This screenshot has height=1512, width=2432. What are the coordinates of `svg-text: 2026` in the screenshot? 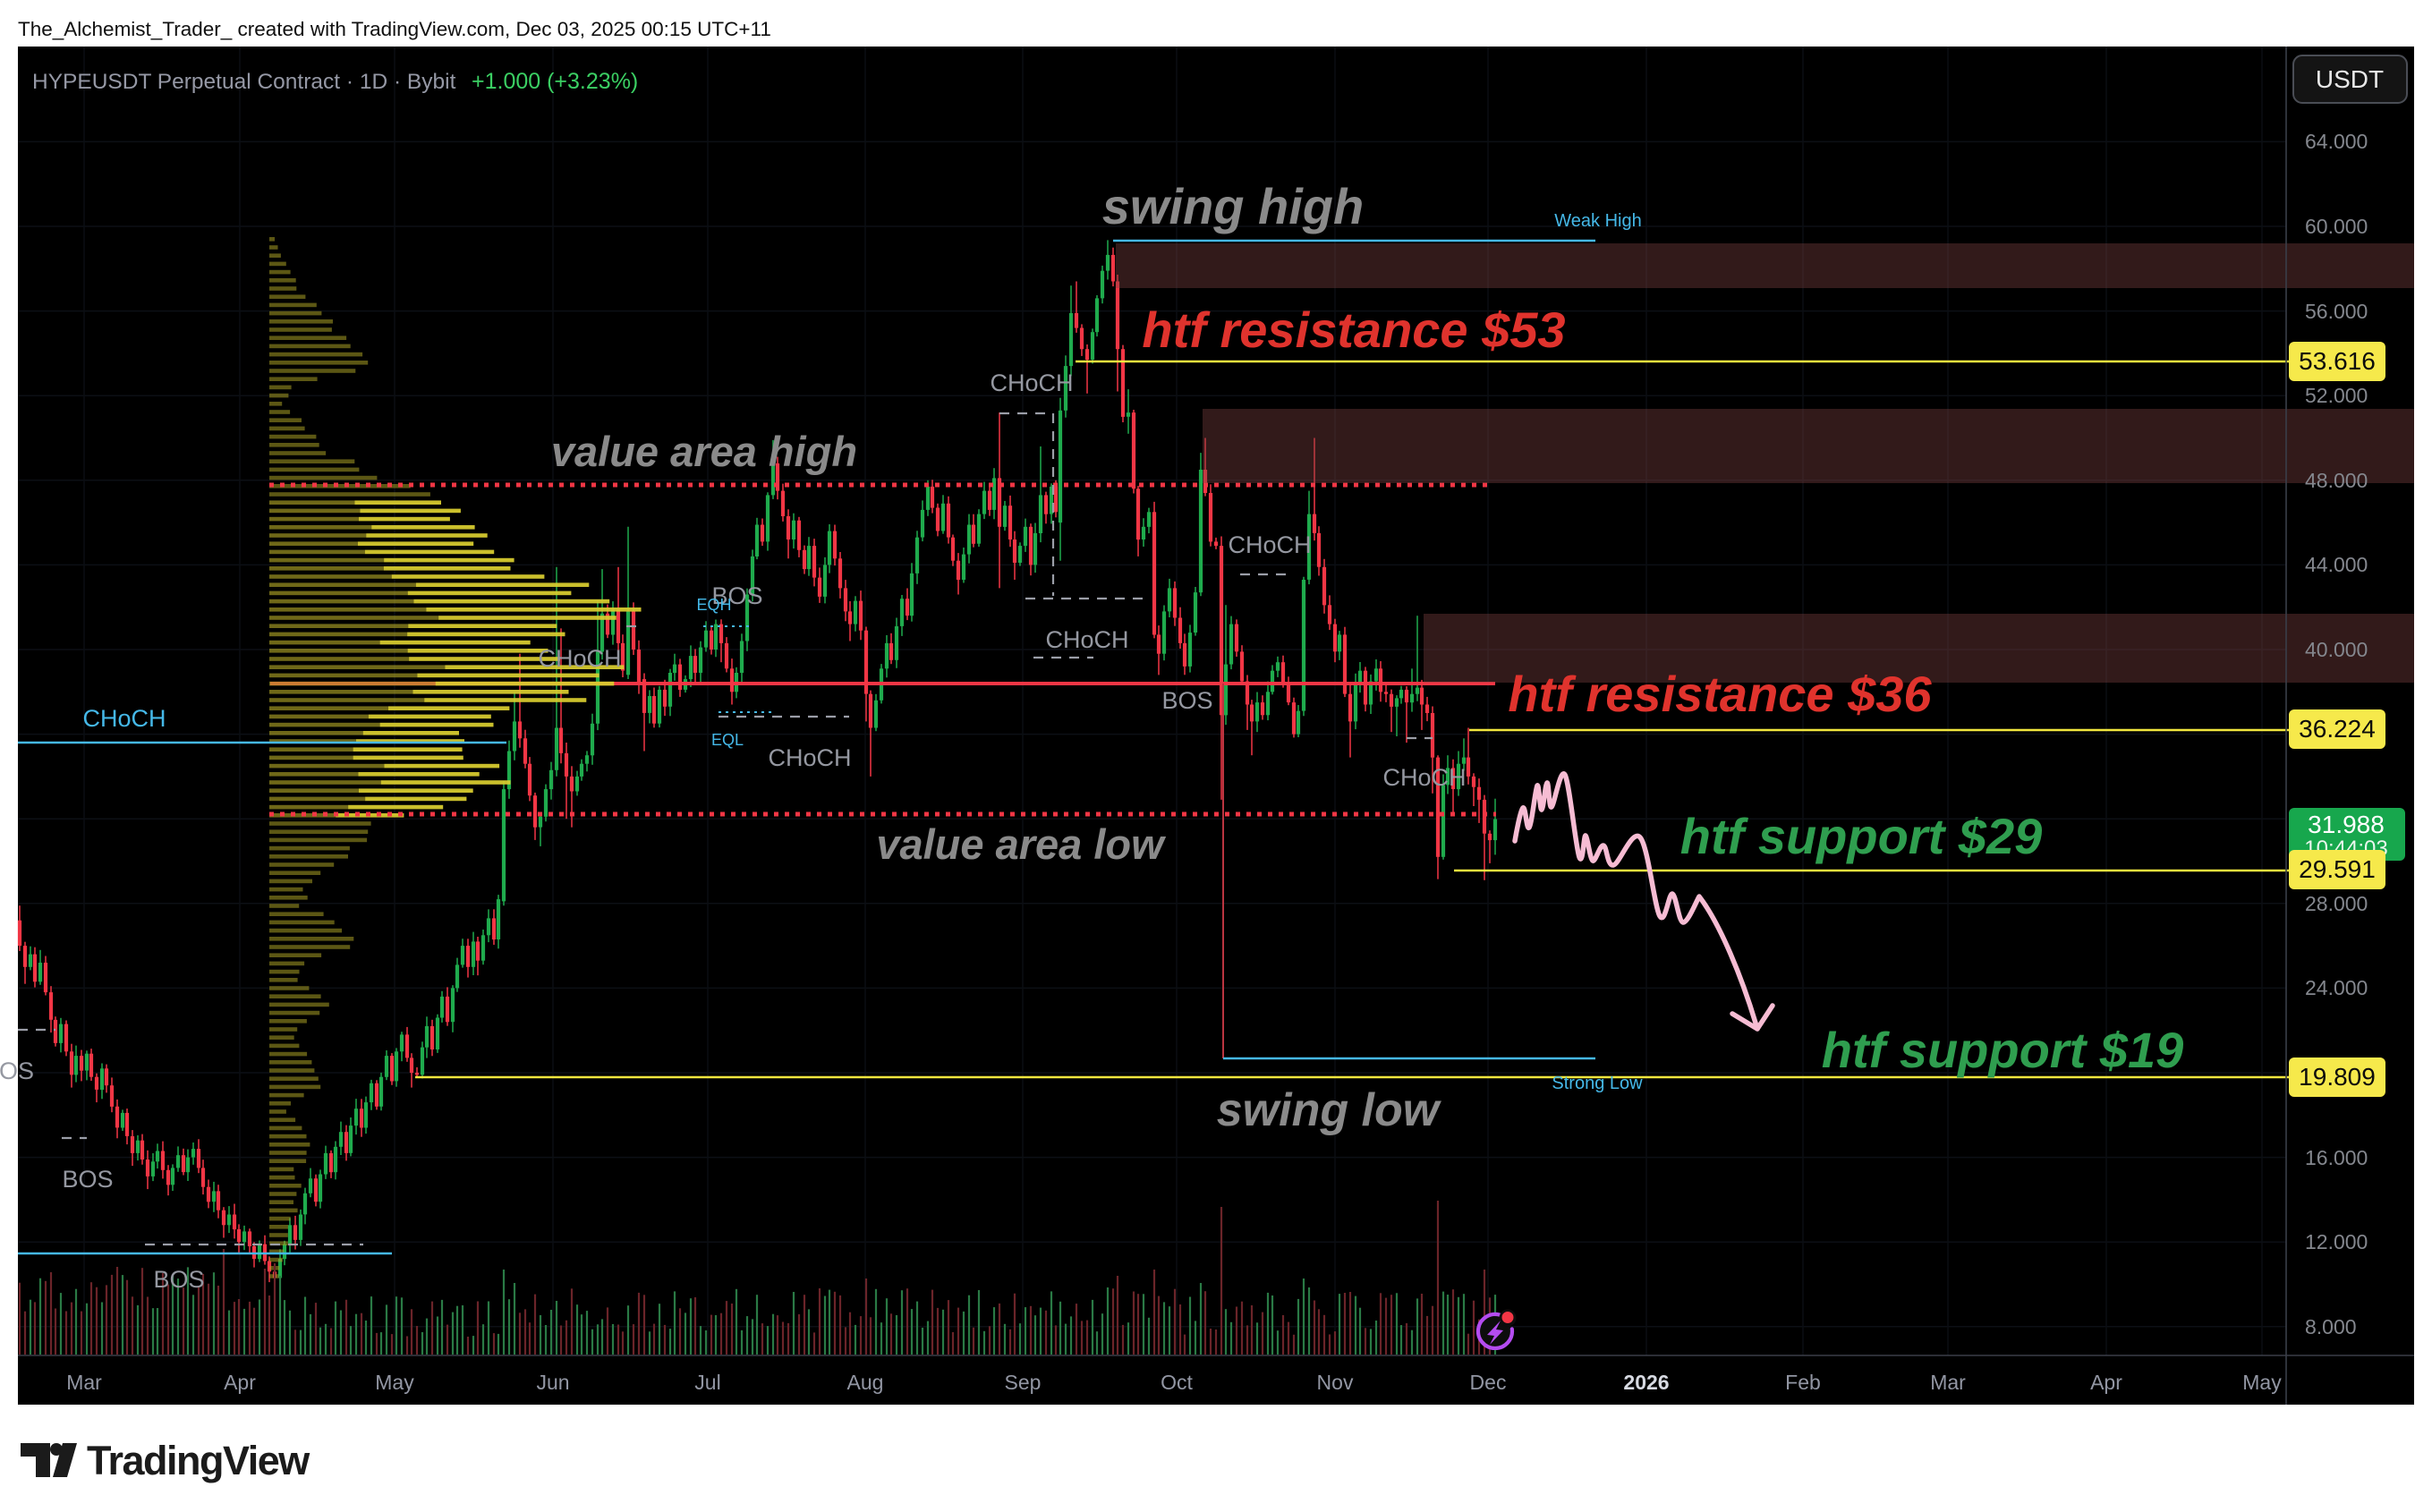 It's located at (1646, 1382).